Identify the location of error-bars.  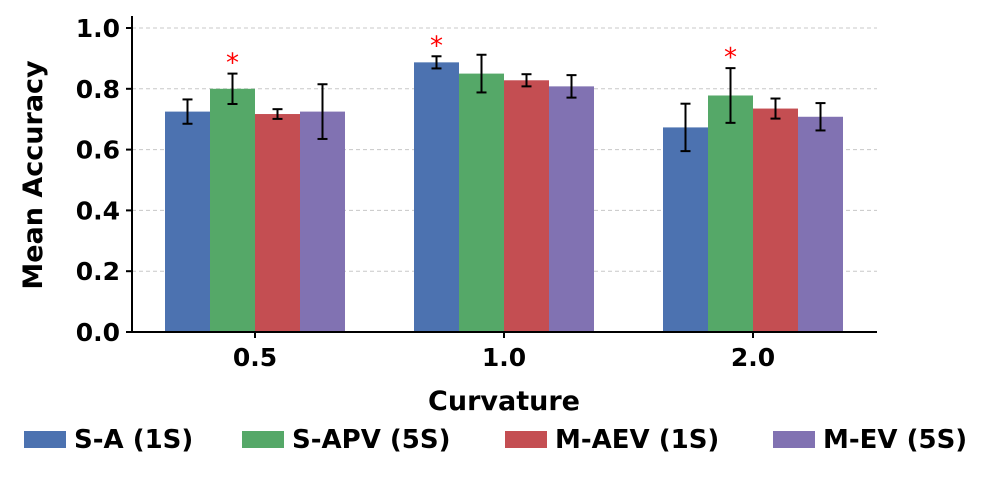
(504, 103).